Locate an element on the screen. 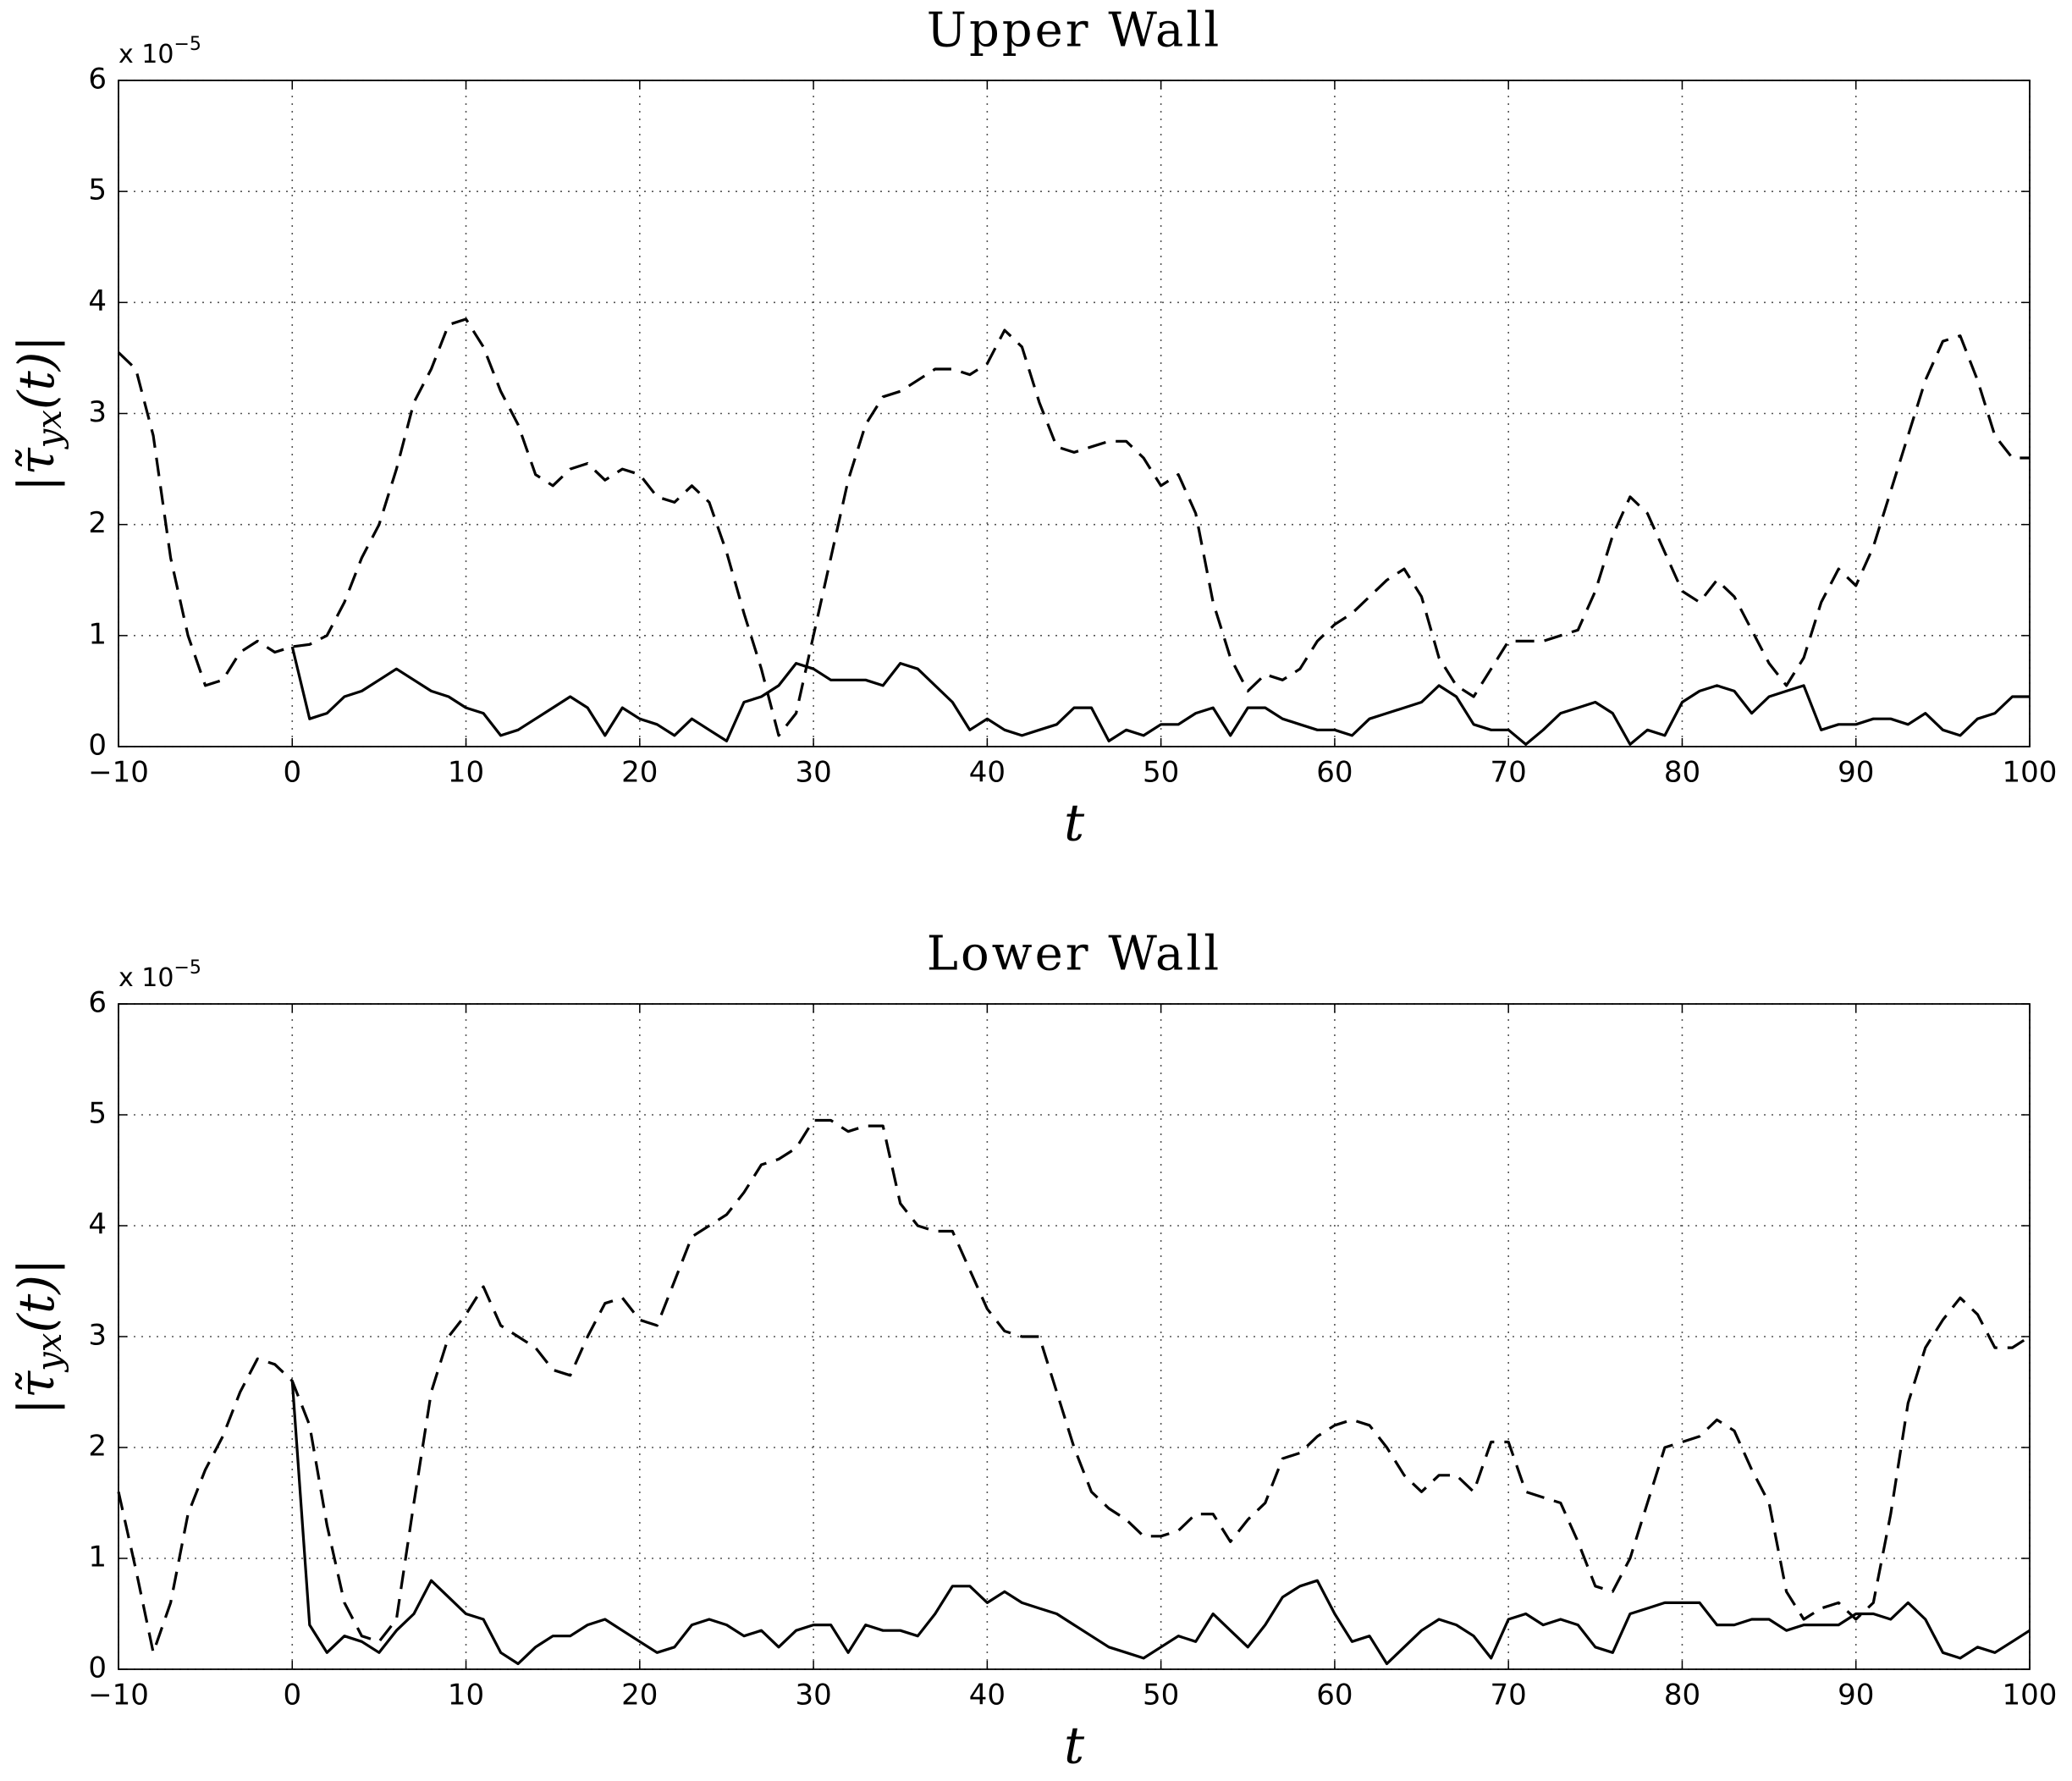 The width and height of the screenshot is (2072, 1781). chart-title: Upper Wall is located at coordinates (1075, 30).